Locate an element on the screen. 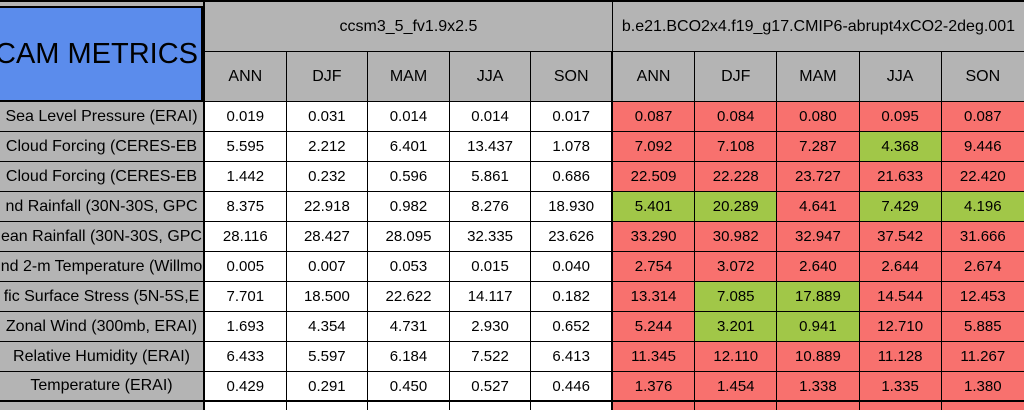  metric-value-cell: 0.446 is located at coordinates (572, 387).